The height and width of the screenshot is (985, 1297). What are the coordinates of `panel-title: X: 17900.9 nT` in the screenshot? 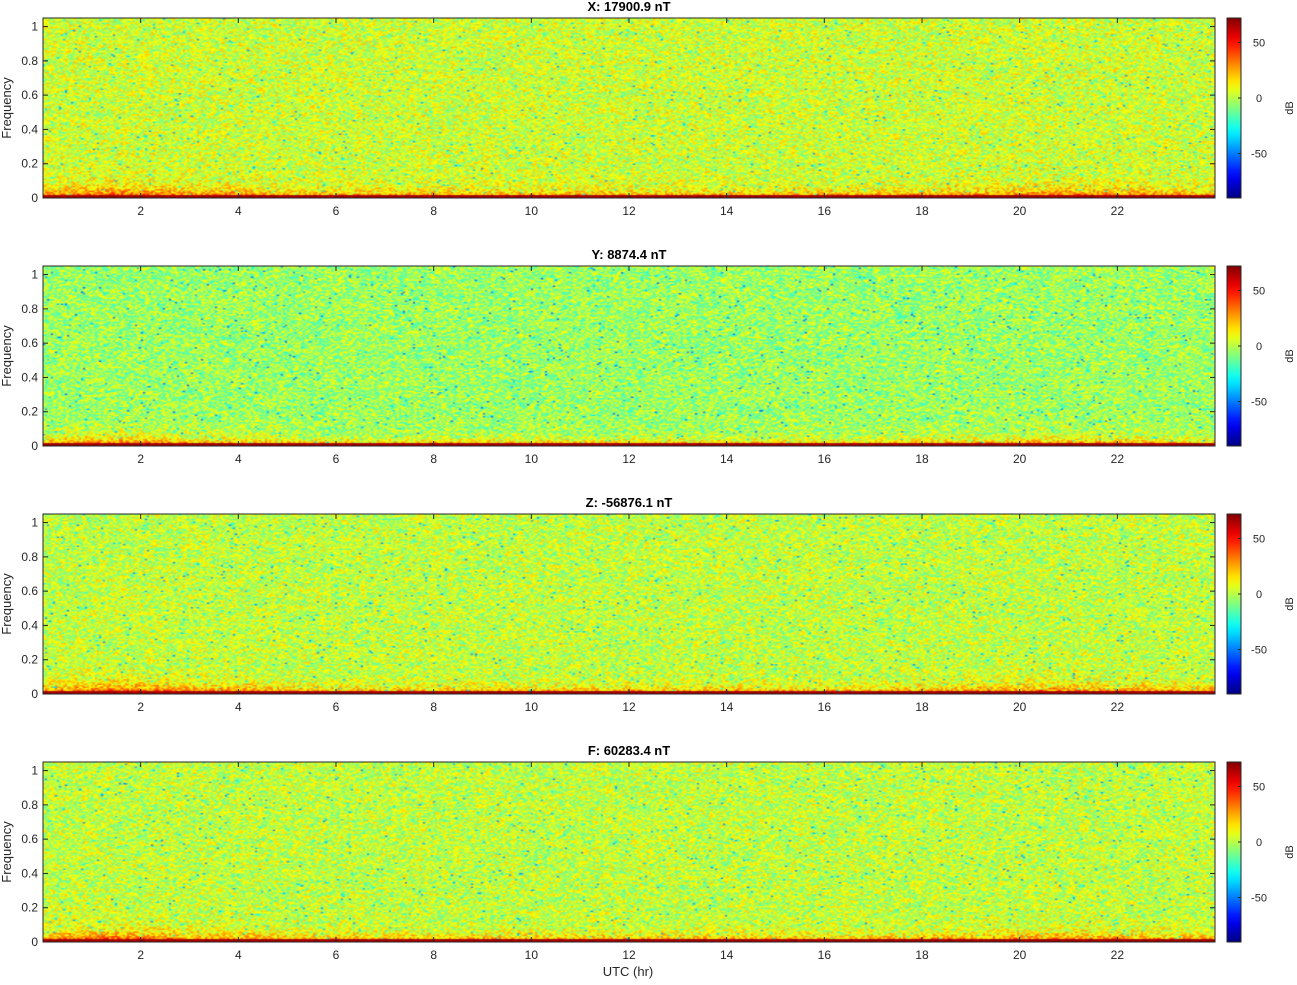 It's located at (628, 7).